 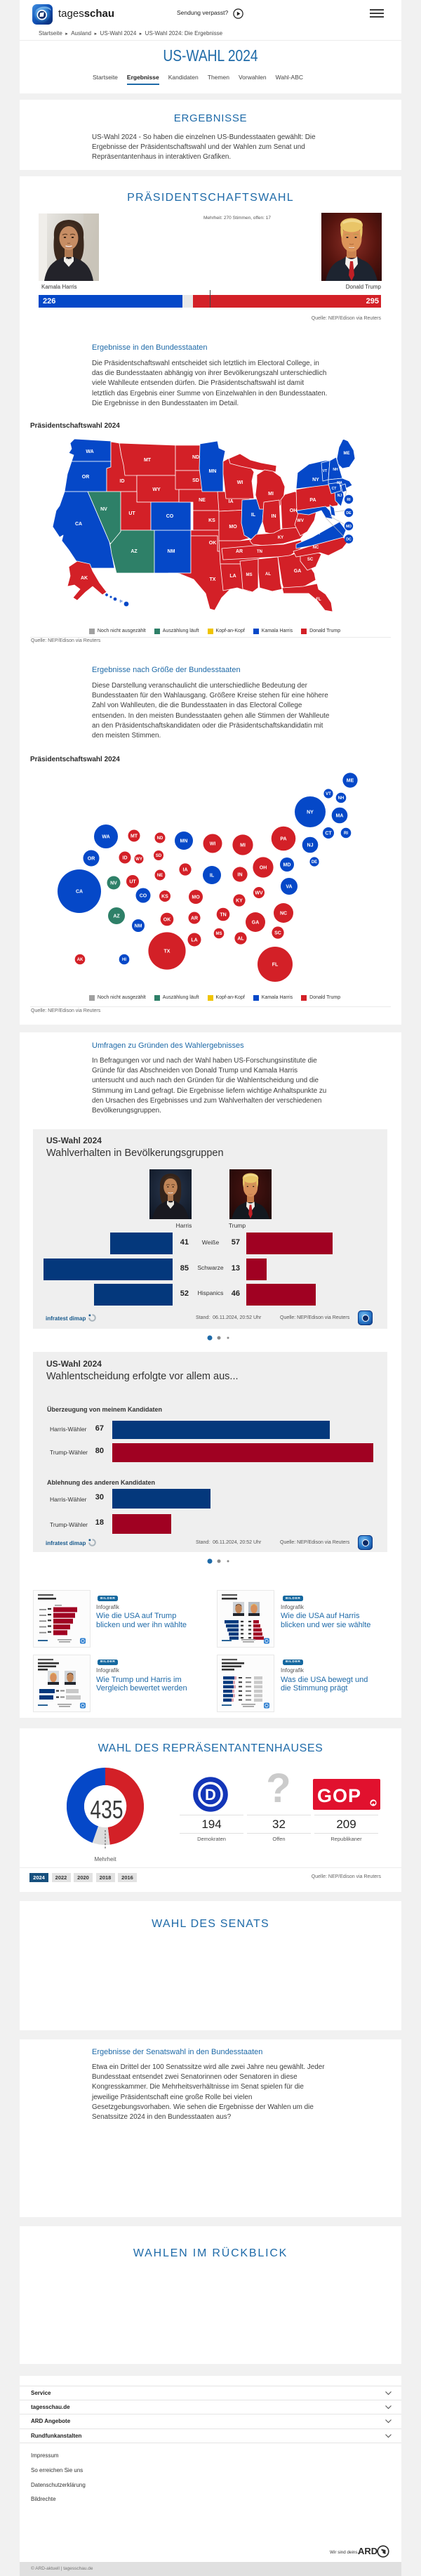 What do you see at coordinates (349, 540) in the screenshot?
I see `svg-text: DC` at bounding box center [349, 540].